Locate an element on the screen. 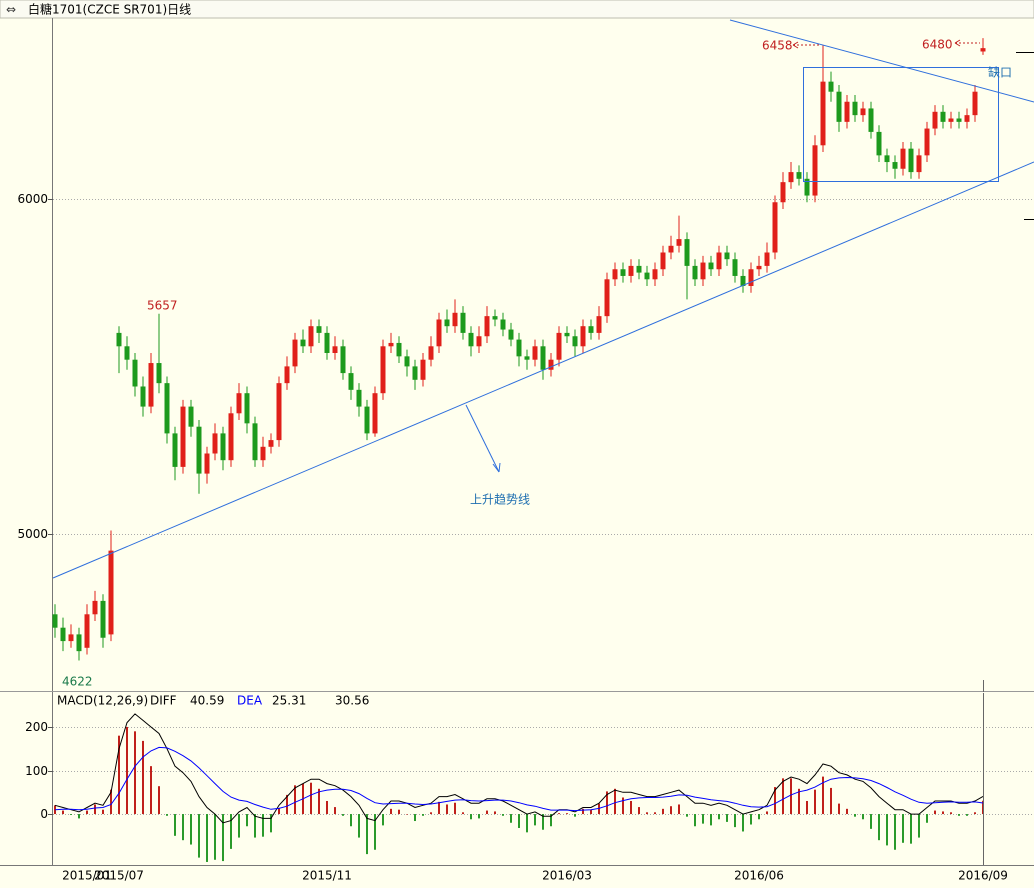  macd-header: MACD(12,26,9) DIFF 40.59 DEA 25.31 30.56 is located at coordinates (213, 701).